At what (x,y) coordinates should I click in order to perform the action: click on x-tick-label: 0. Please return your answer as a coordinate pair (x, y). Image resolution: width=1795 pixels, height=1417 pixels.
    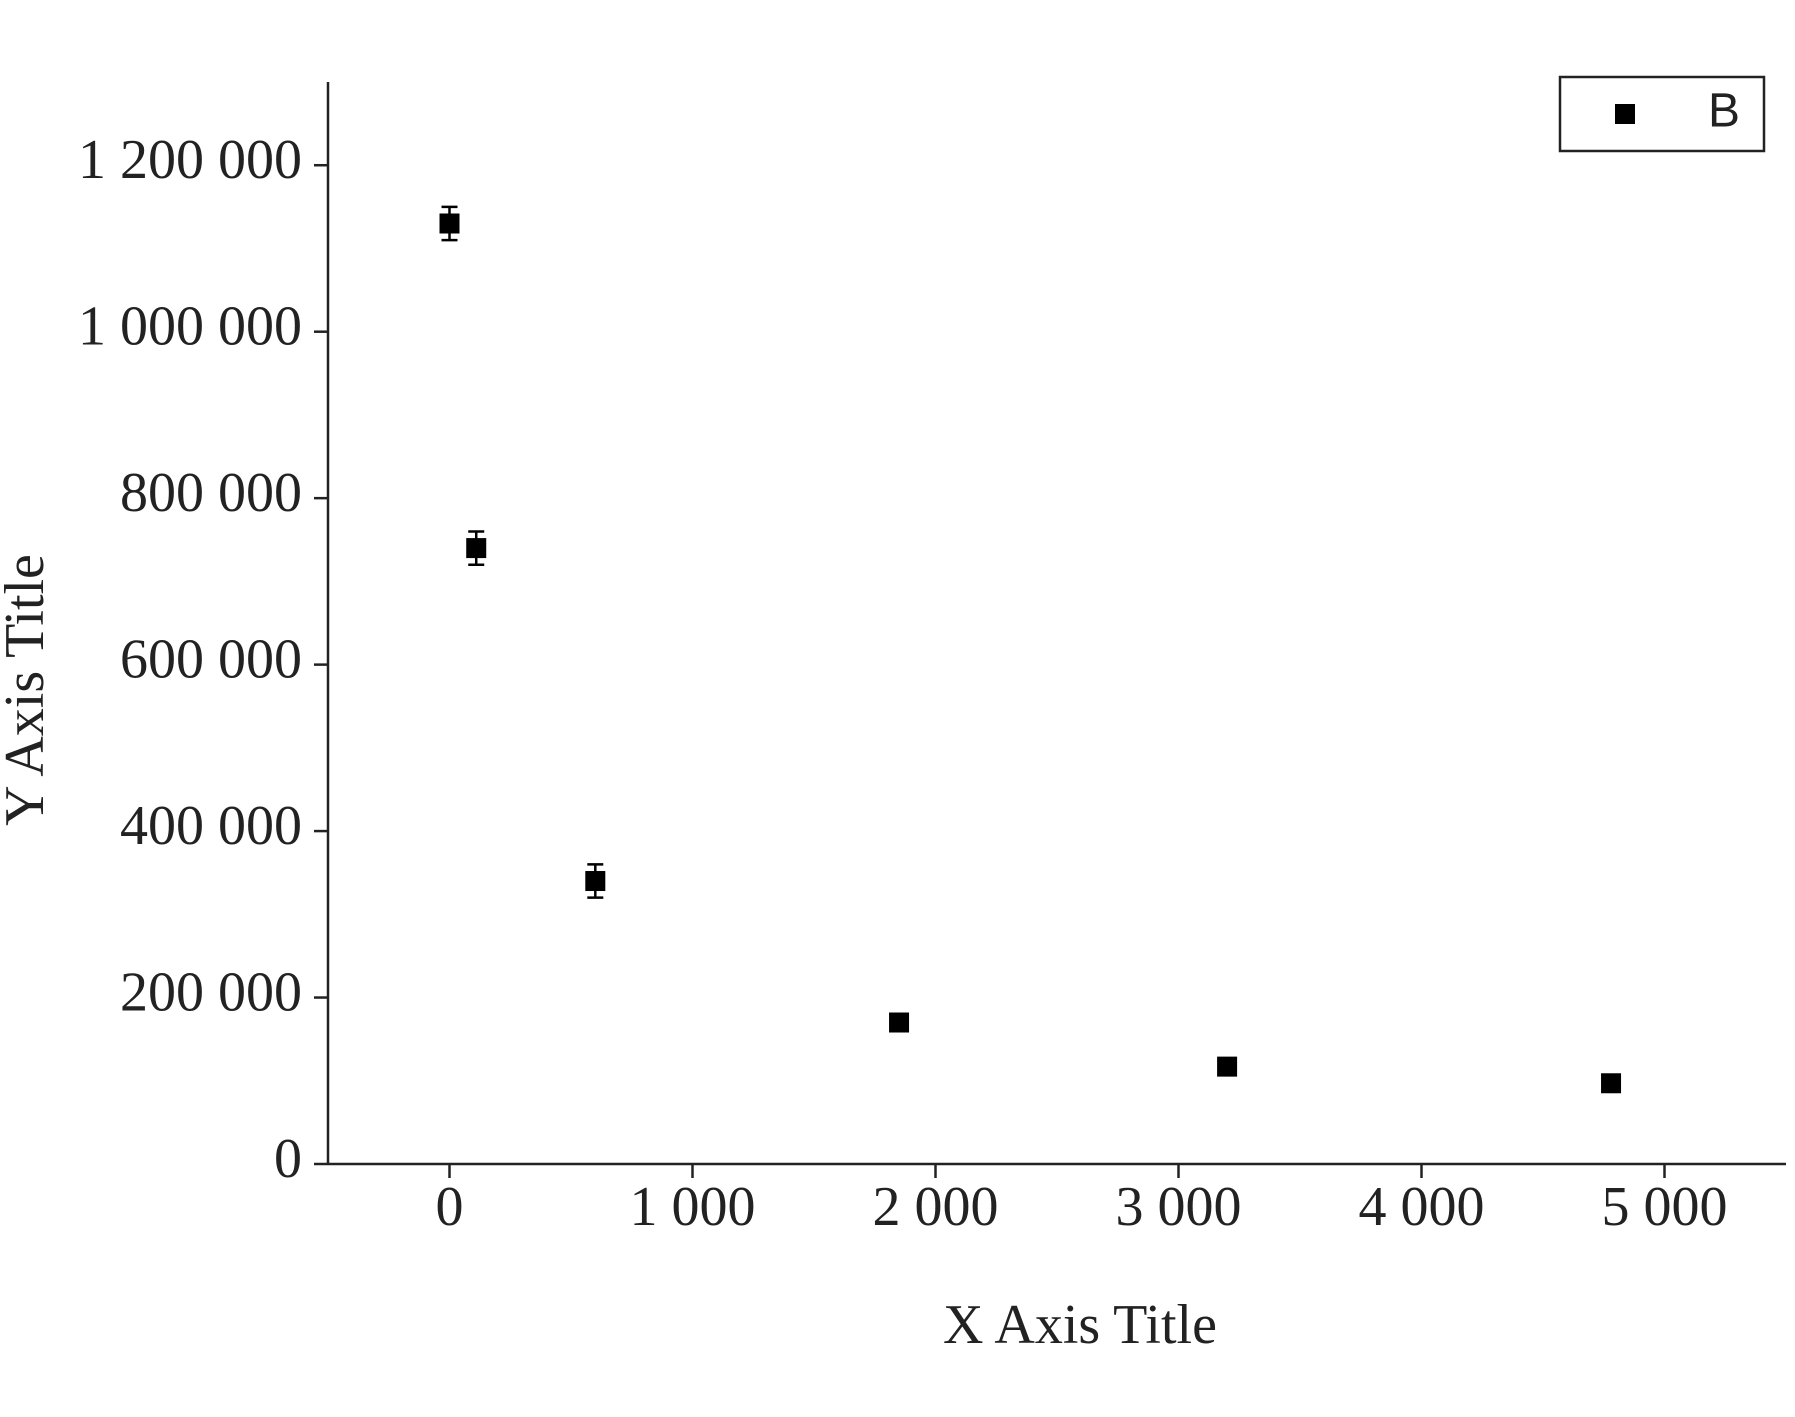
    Looking at the image, I should click on (450, 1207).